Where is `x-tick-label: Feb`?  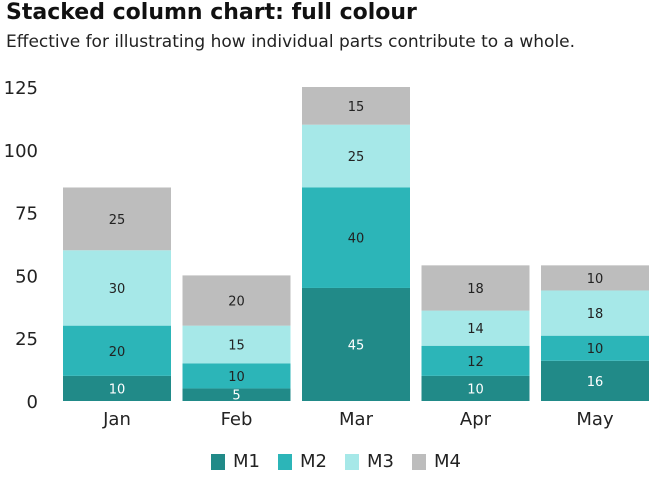 x-tick-label: Feb is located at coordinates (237, 419).